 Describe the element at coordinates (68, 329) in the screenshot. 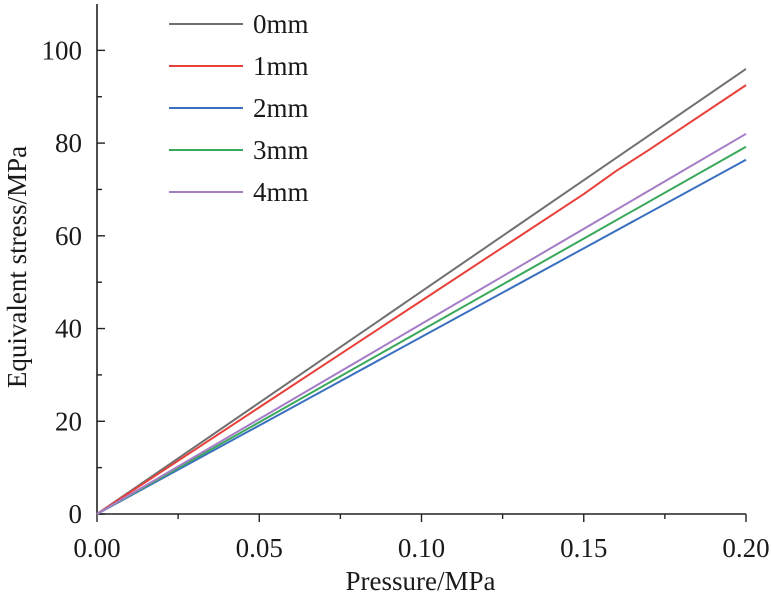

I see `y-tick-label: 40` at that location.